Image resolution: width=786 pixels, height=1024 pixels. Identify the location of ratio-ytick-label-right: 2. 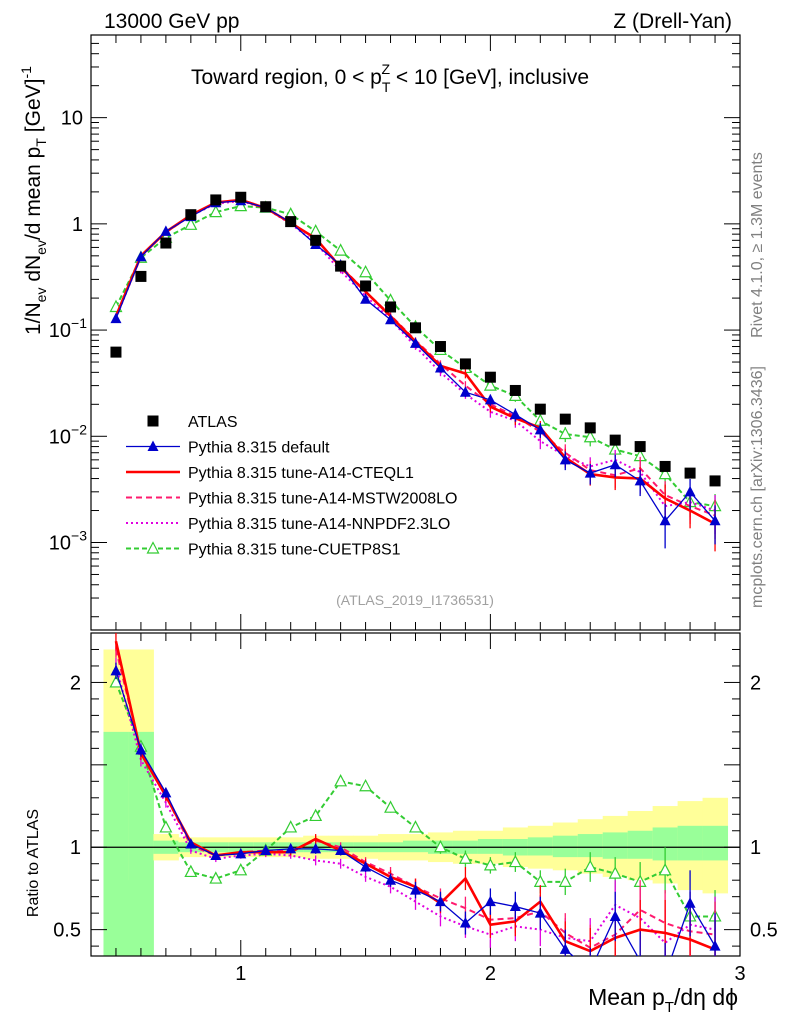
(755, 683).